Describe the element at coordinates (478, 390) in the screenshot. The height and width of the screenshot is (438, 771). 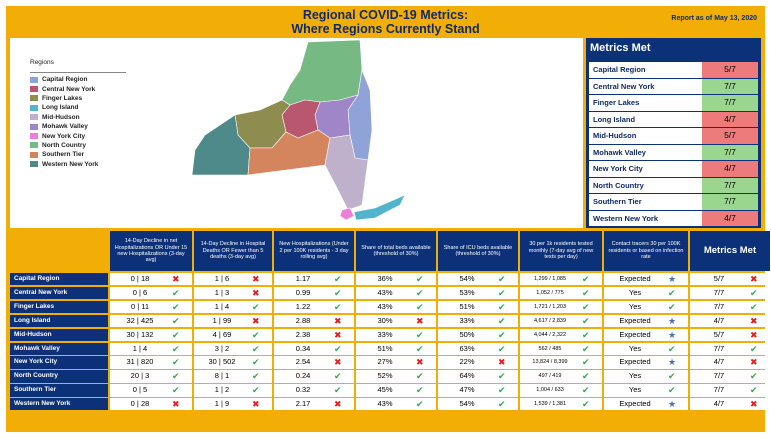
I see `table-cell: 47% ✔` at that location.